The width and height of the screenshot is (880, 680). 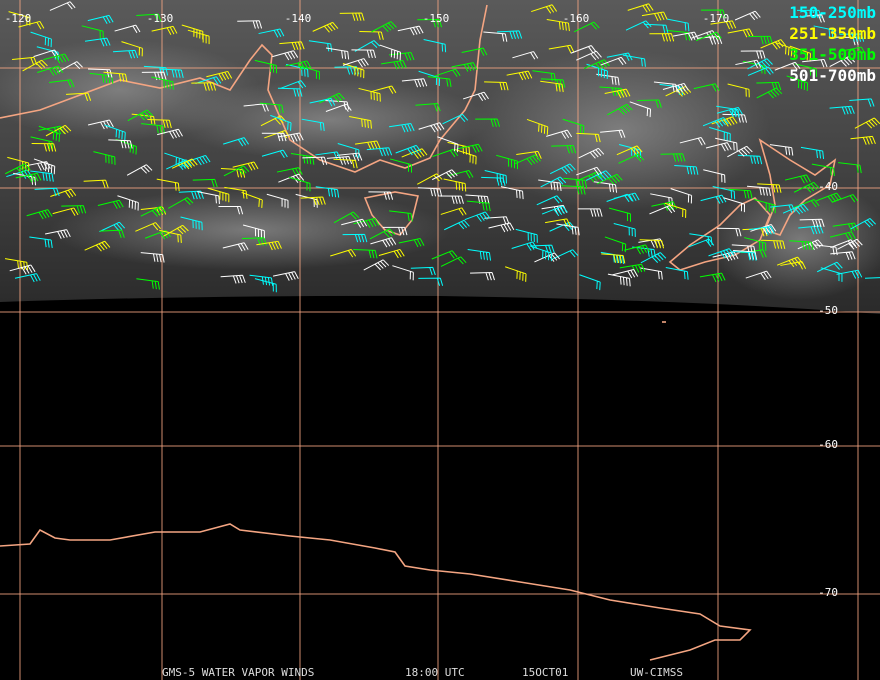 I want to click on legend-entry: 150-250mb, so click(x=832, y=12).